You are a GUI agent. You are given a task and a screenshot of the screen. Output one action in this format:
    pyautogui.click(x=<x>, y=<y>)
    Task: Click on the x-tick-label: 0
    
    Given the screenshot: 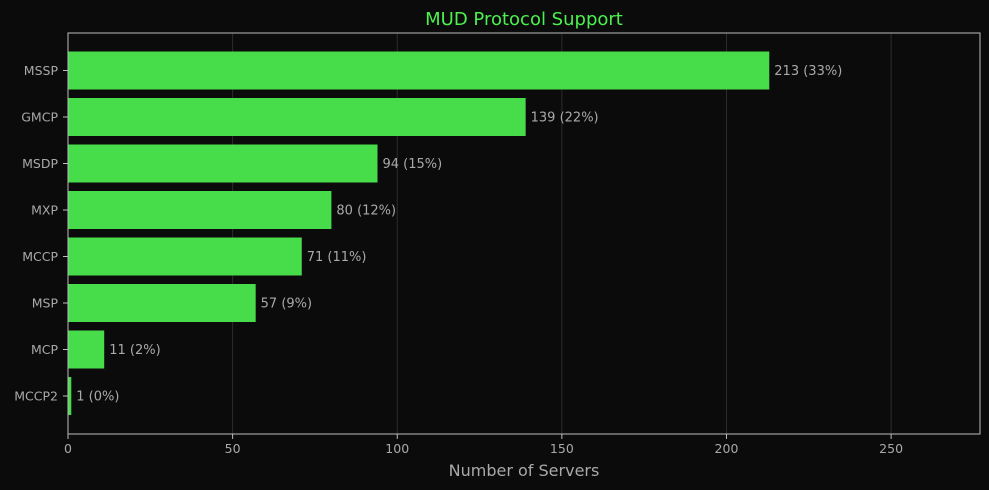 What is the action you would take?
    pyautogui.click(x=68, y=448)
    